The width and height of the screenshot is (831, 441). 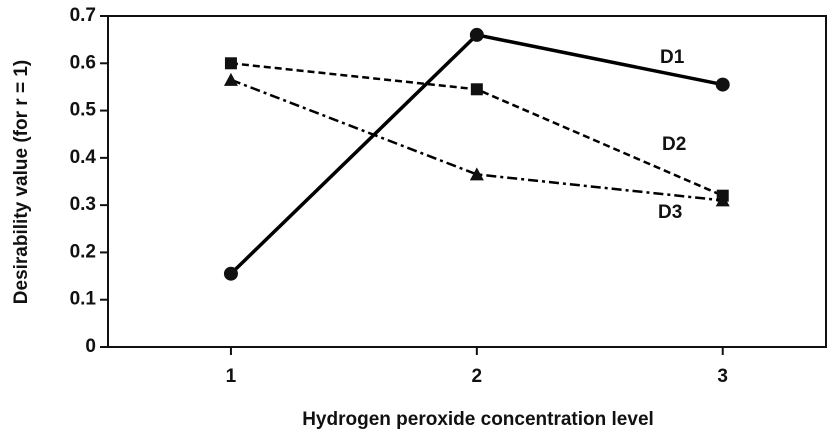 I want to click on x-tick-label: 3, so click(x=722, y=376).